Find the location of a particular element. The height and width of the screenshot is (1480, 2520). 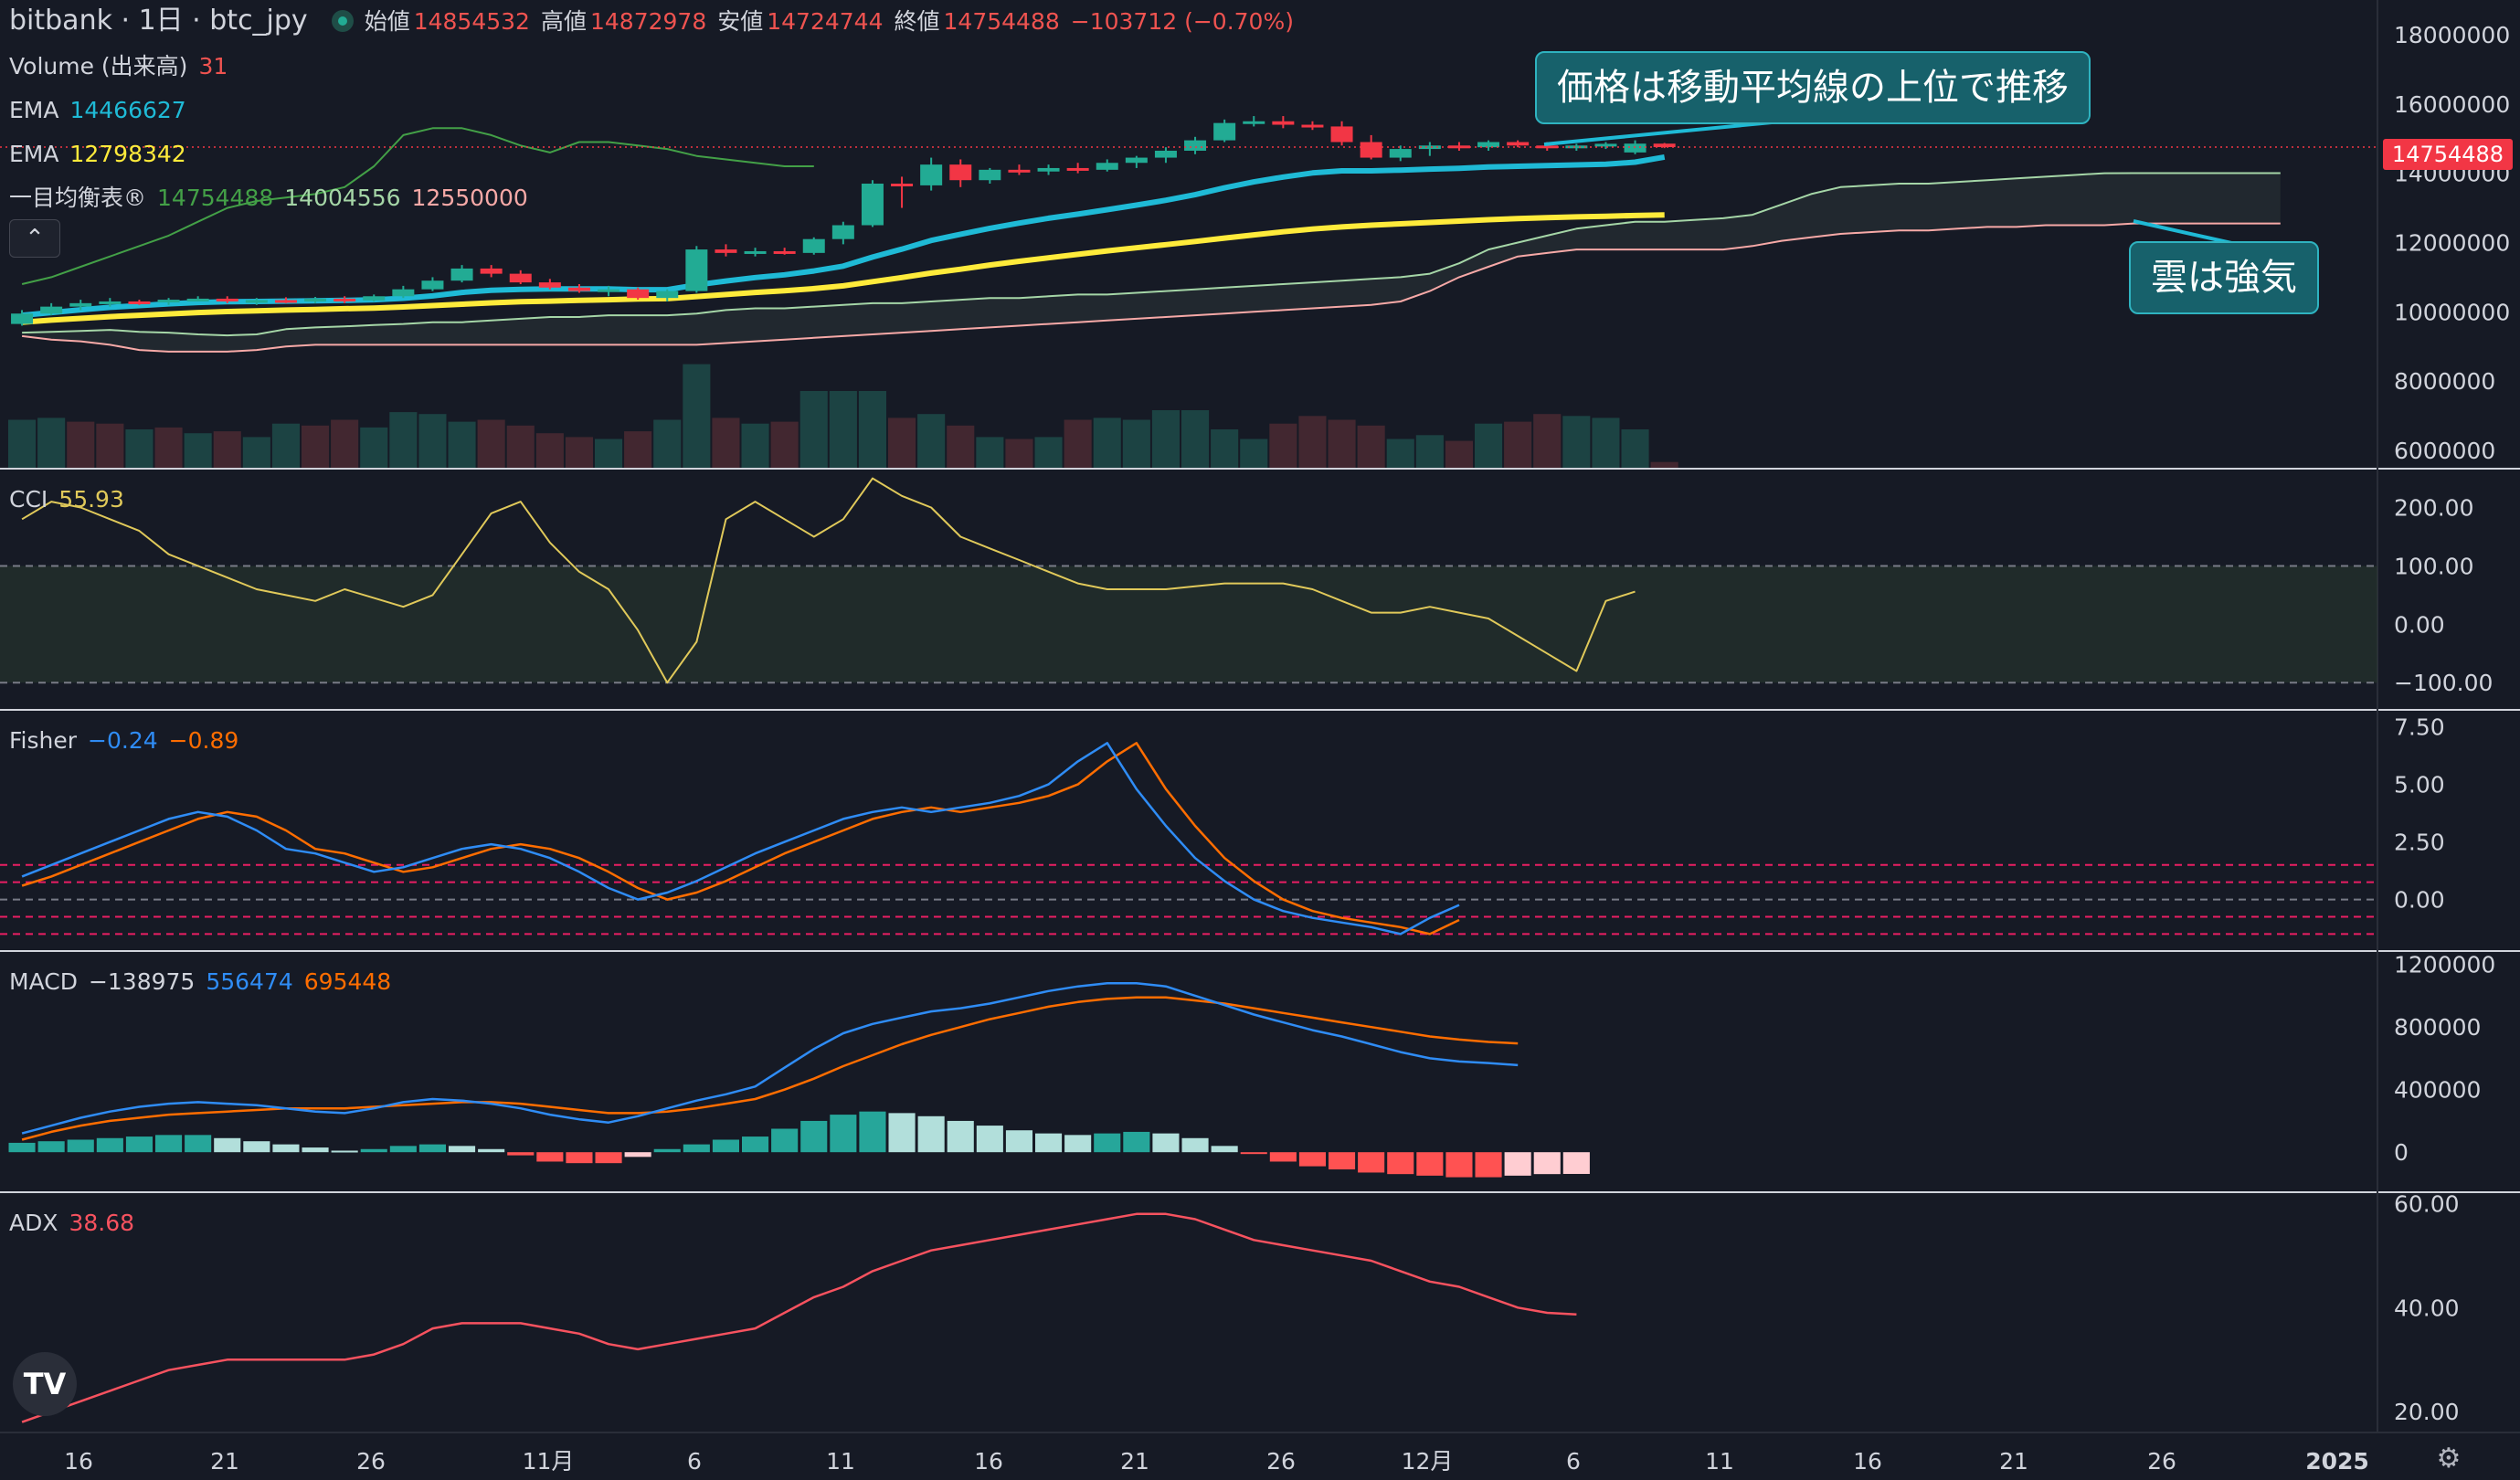

gear-icon: ⚙ is located at coordinates (2449, 1459).